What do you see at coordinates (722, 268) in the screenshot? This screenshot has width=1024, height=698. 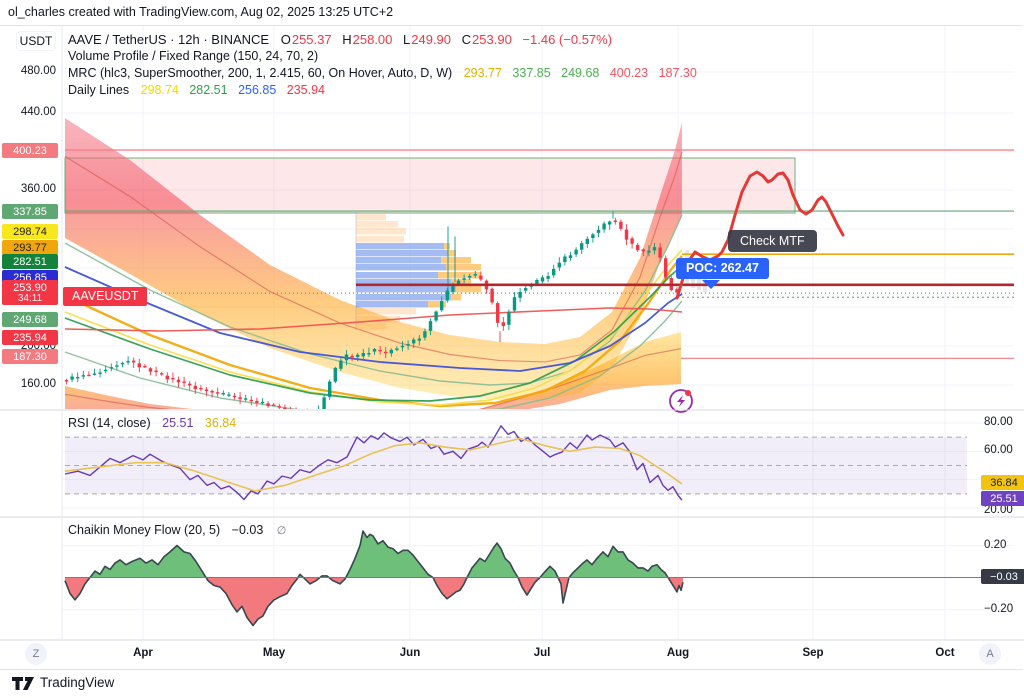 I see `poc-label: POC: 262.47` at bounding box center [722, 268].